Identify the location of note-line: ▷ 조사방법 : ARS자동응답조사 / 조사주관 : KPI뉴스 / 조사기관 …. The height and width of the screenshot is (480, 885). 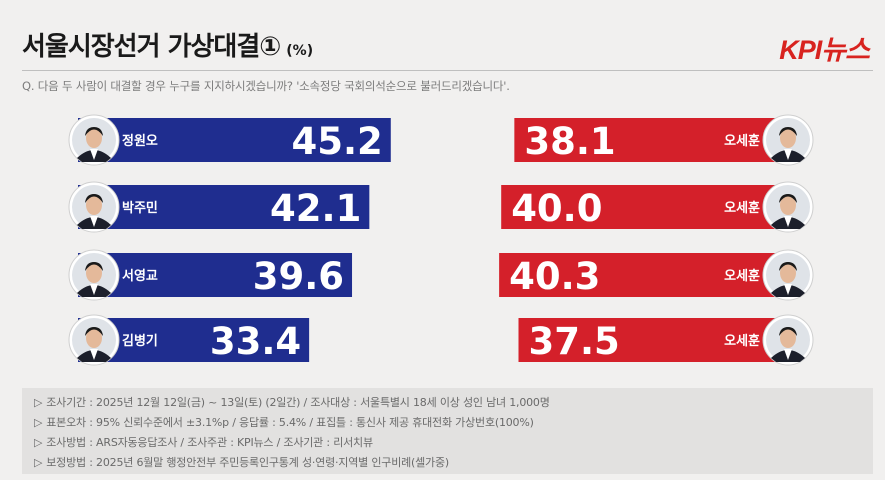
(453, 443).